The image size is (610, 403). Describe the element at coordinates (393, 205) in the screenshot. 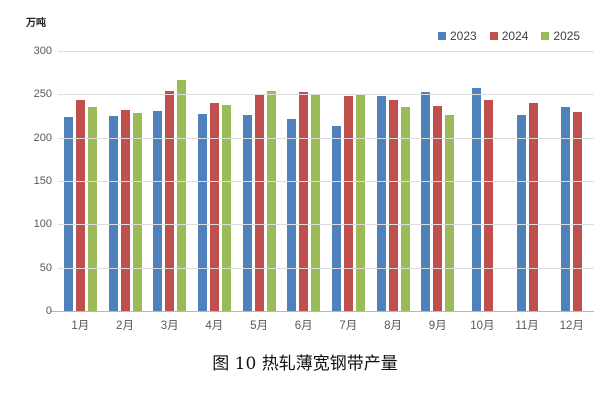

I see `bar-2024-8月` at that location.